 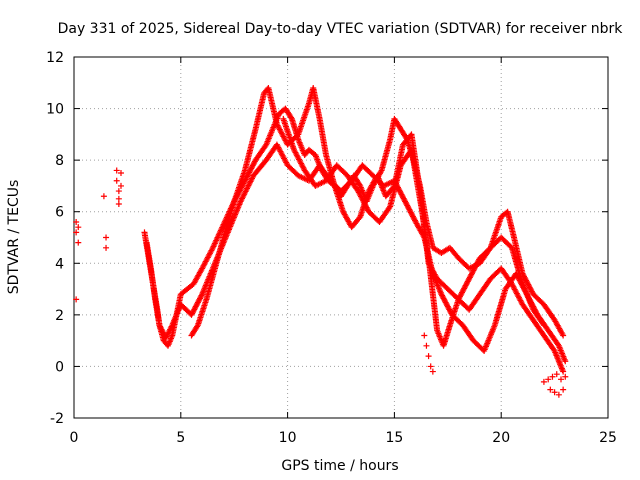 I want to click on y-tick-label: 4, so click(x=59, y=264).